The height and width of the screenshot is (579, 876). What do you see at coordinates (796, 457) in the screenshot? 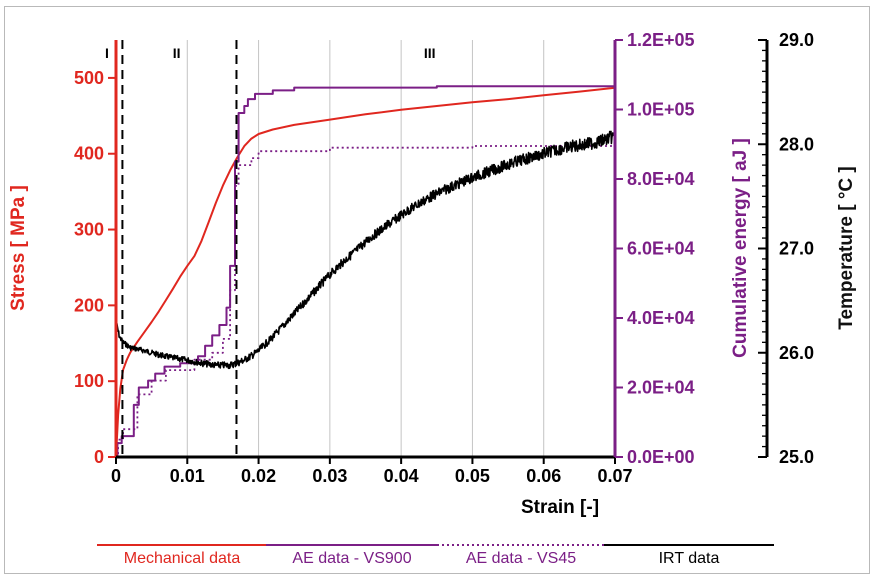
I see `temperature-tick-label: 25.0` at bounding box center [796, 457].